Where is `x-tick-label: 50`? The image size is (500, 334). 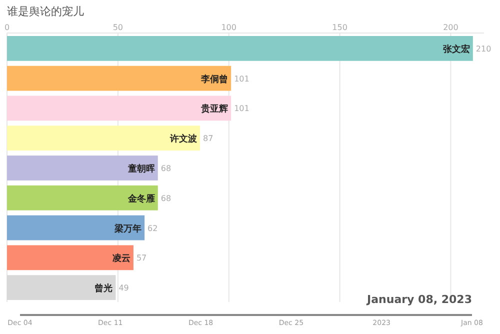
x-tick-label: 50 is located at coordinates (118, 27).